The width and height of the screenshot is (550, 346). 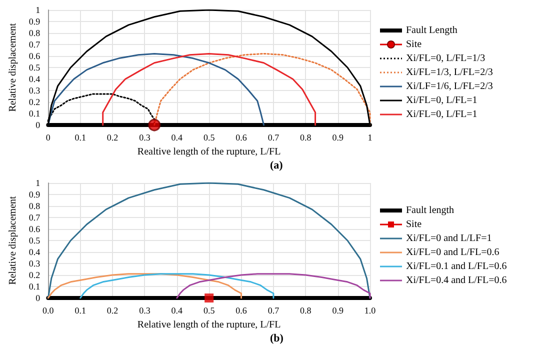 I want to click on legend-label: Xi/FL=0, L/FL=1/3, so click(x=446, y=58).